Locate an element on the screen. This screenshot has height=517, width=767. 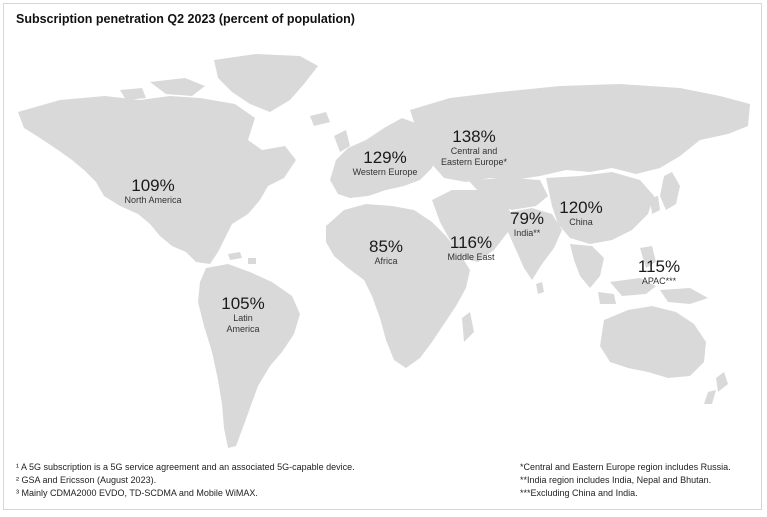
region-china: 120% China is located at coordinates (580, 213).